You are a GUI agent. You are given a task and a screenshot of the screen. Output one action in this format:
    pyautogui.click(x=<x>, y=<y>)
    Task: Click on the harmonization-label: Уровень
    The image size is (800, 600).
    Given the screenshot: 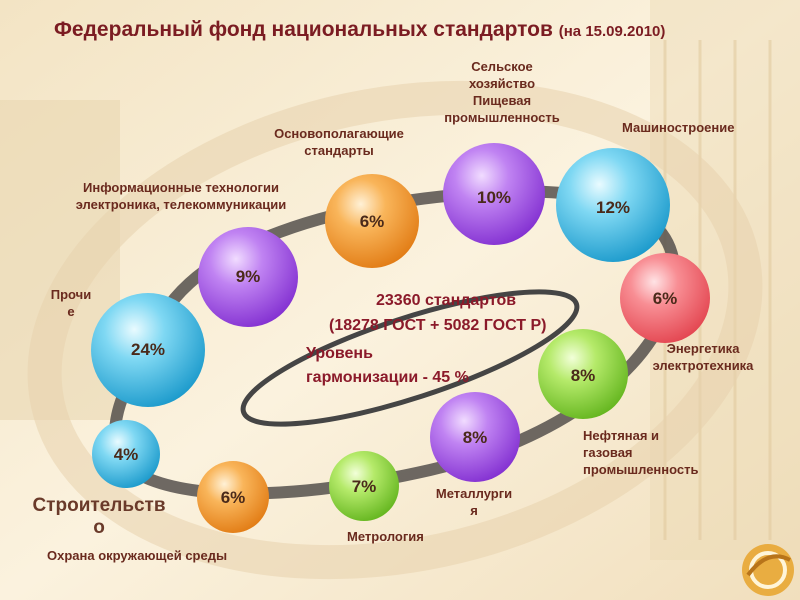 What is the action you would take?
    pyautogui.click(x=339, y=353)
    